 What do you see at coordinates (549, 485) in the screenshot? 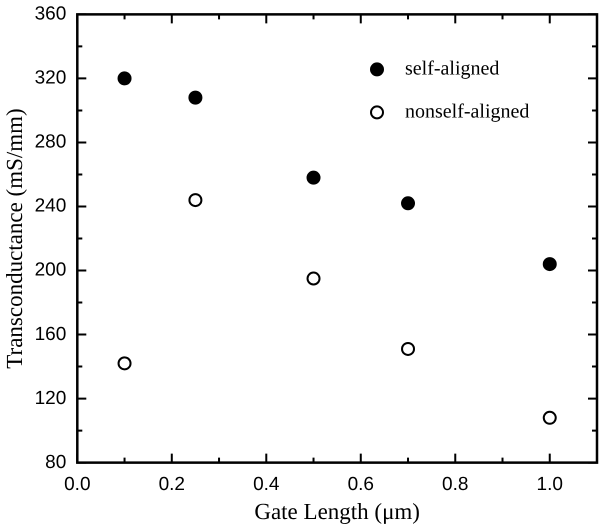
I see `x-tick-label: 1.0` at bounding box center [549, 485].